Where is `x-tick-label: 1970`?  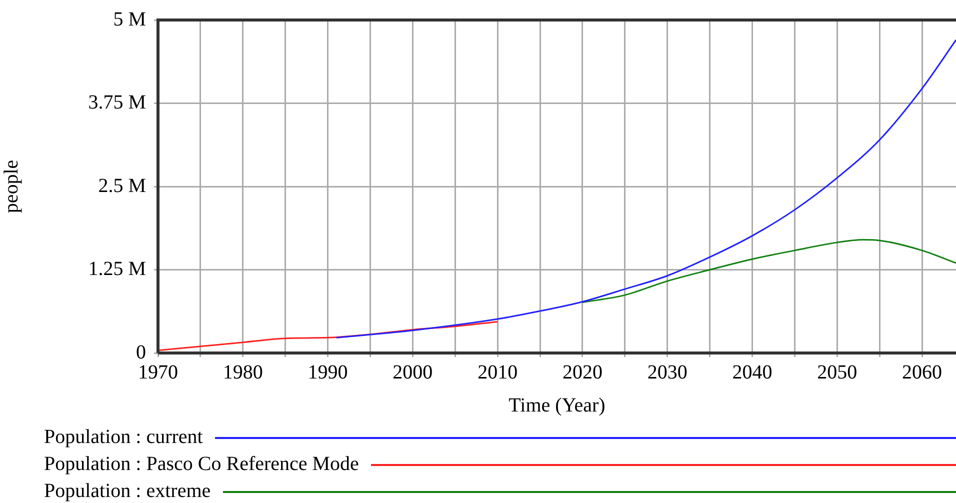 x-tick-label: 1970 is located at coordinates (158, 372).